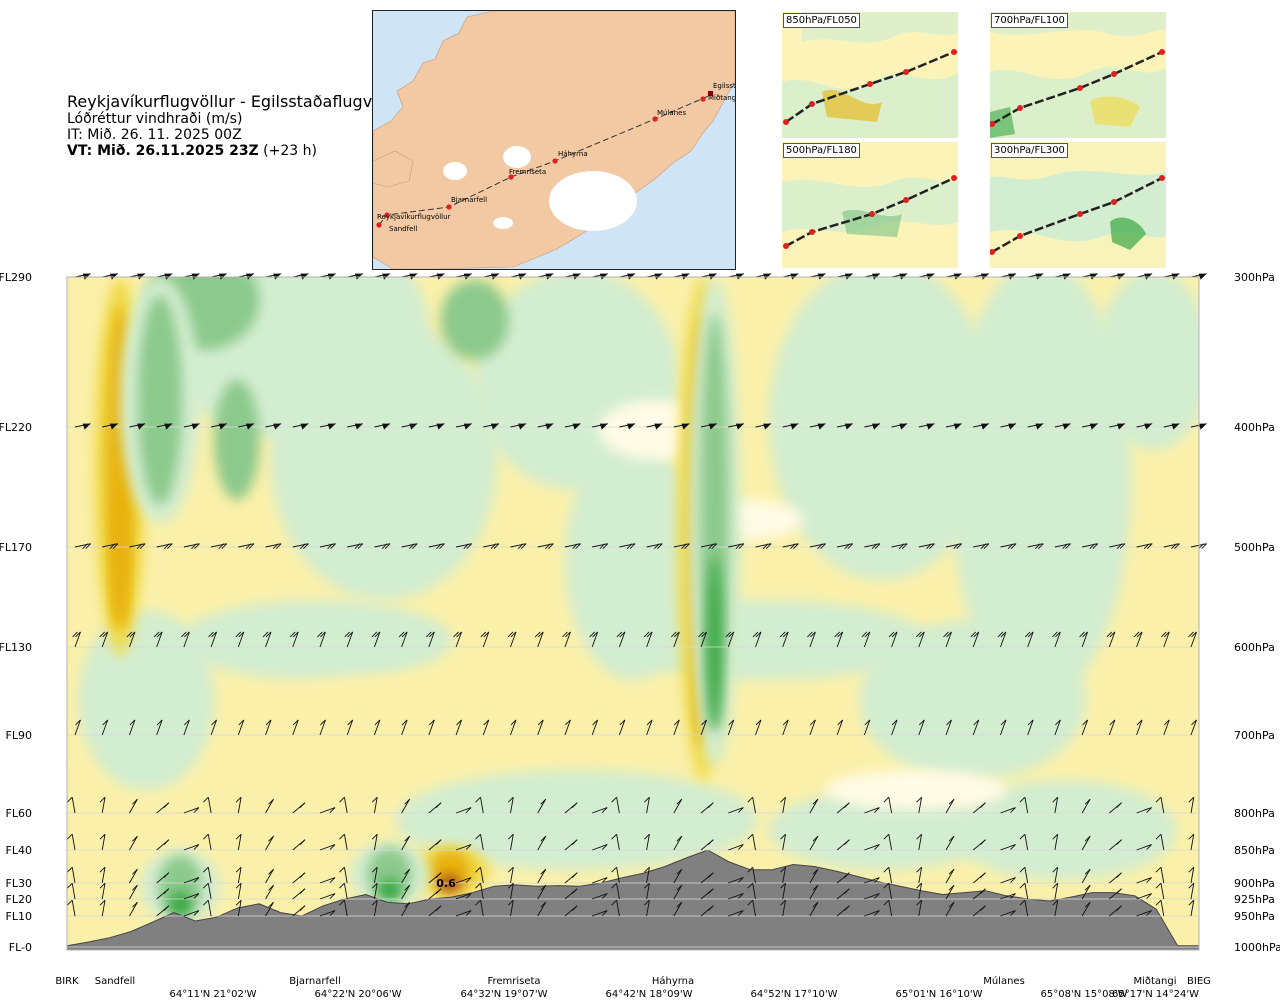 Image resolution: width=1280 pixels, height=1005 pixels. Describe the element at coordinates (1029, 150) in the screenshot. I see `inset-label-300: 300hPa/FL300` at that location.